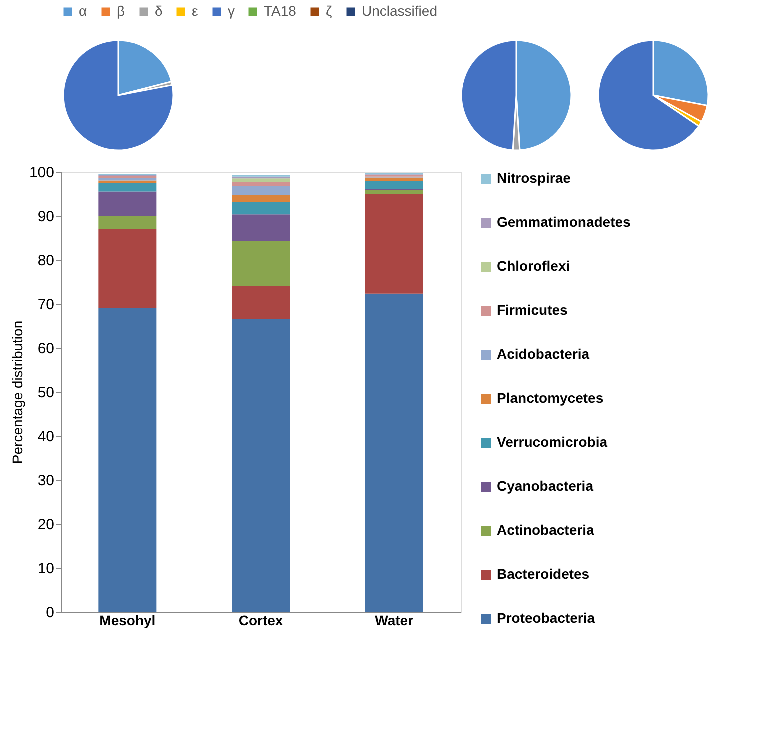 This screenshot has width=777, height=733. I want to click on legend-label: α, so click(83, 11).